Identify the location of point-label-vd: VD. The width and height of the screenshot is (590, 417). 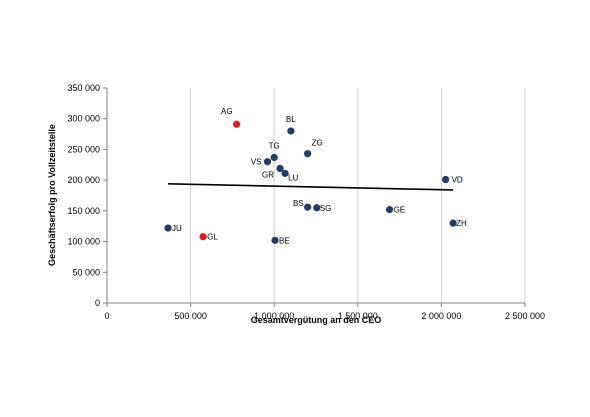
(457, 180).